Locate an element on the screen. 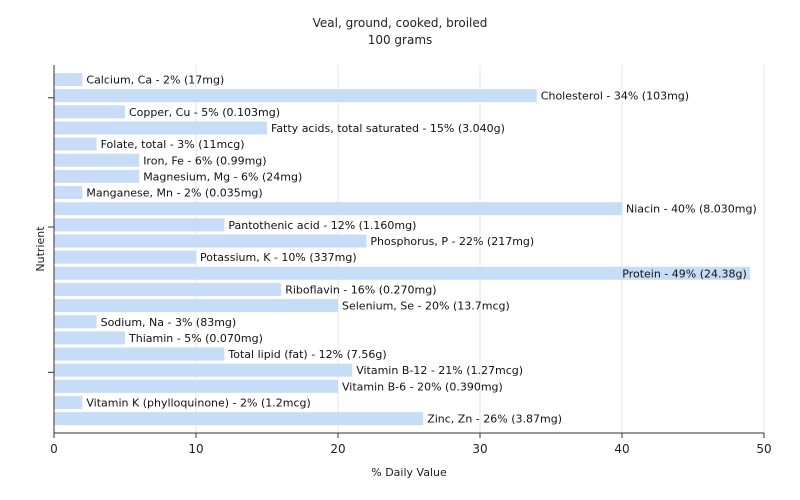 This screenshot has width=800, height=500. bar-label-21: Vitamin K (phylloquinone) - 2% (1.2mcg) is located at coordinates (198, 403).